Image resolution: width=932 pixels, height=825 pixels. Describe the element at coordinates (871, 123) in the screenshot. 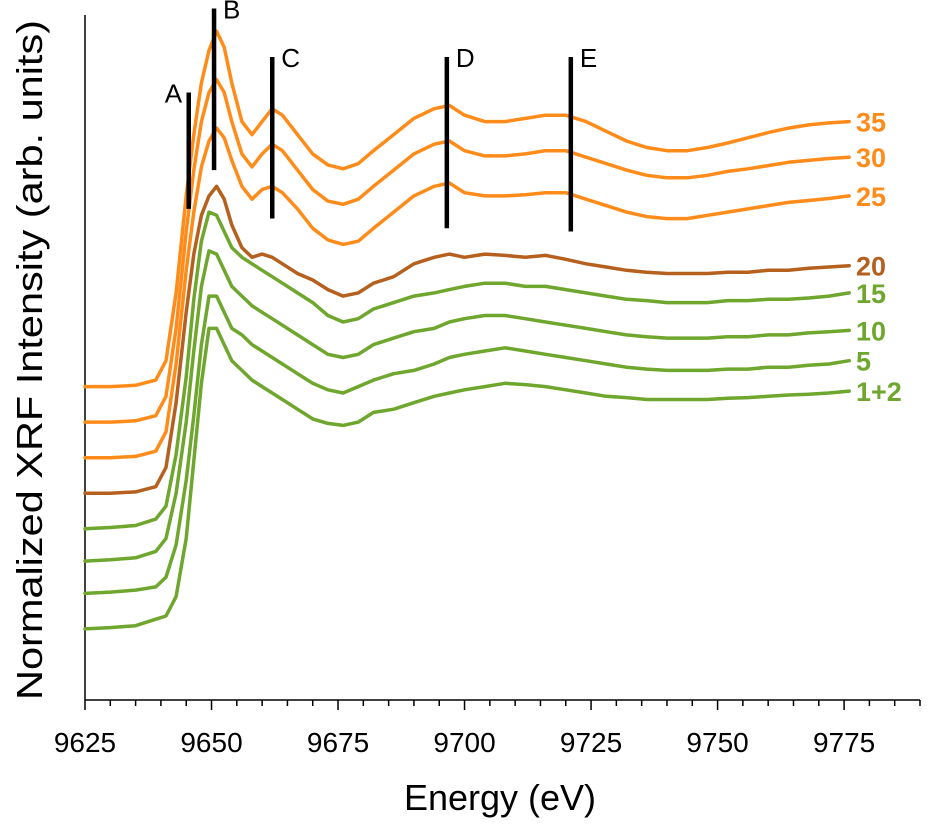

I see `series-label-35: 35` at that location.